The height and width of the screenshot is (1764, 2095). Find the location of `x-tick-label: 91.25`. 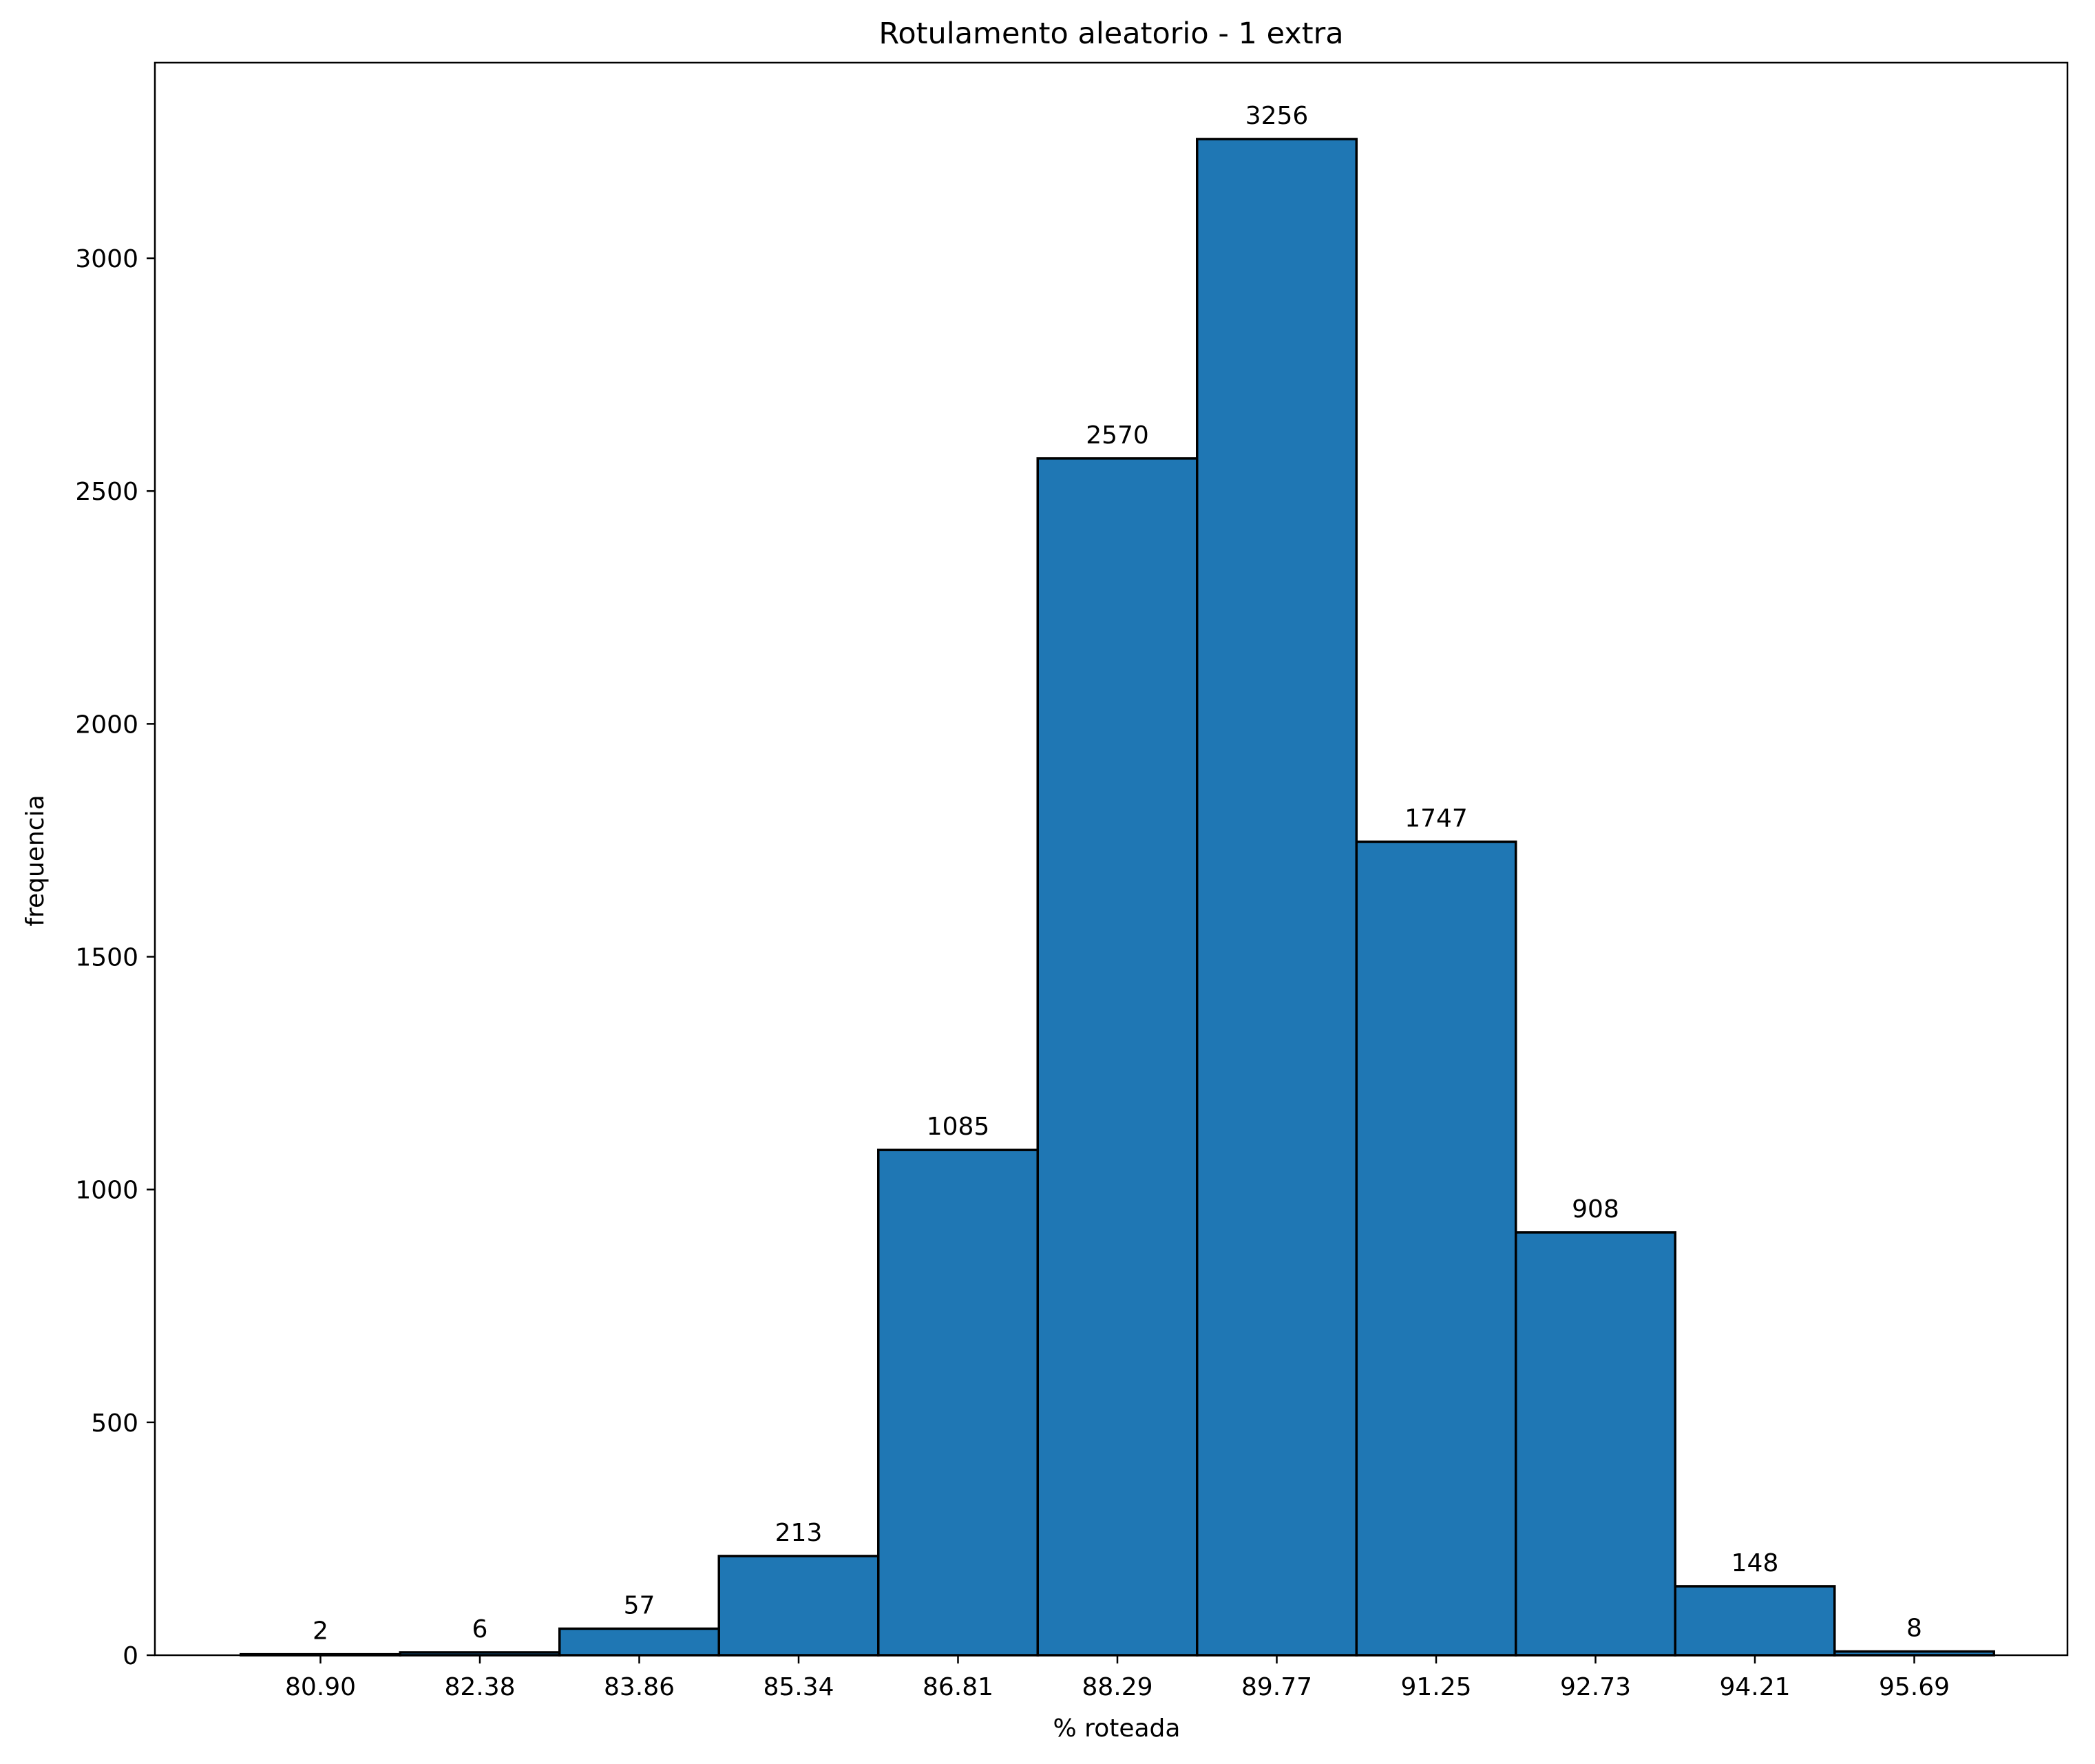

x-tick-label: 91.25 is located at coordinates (1435, 1687).